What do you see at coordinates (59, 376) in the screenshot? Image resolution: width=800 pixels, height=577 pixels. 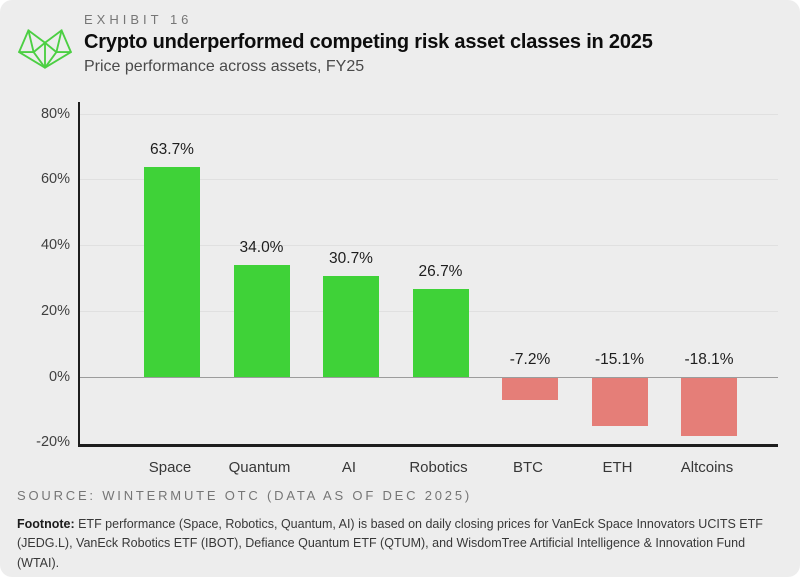 I see `y-axis-tick-label: 0%` at bounding box center [59, 376].